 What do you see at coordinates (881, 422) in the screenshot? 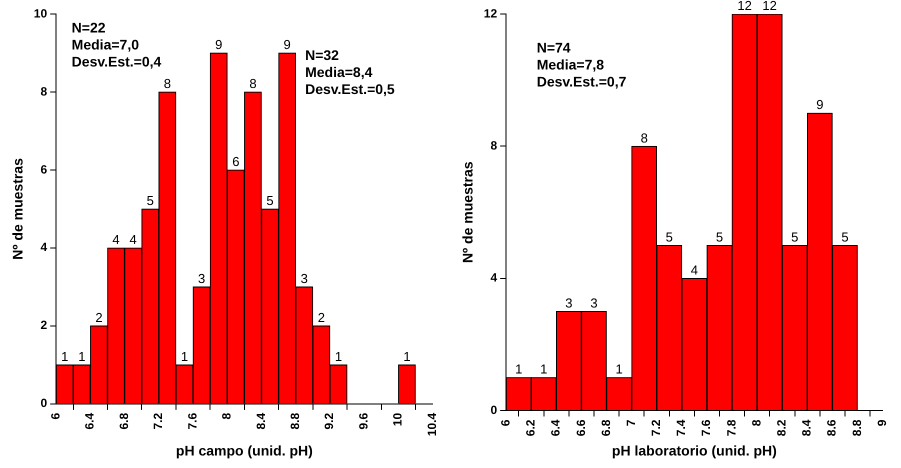
I see `x-tick-label: 9` at bounding box center [881, 422].